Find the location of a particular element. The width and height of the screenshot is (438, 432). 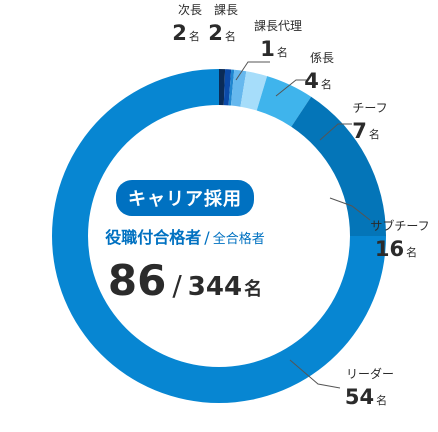

titled-count: 86 is located at coordinates (137, 280).